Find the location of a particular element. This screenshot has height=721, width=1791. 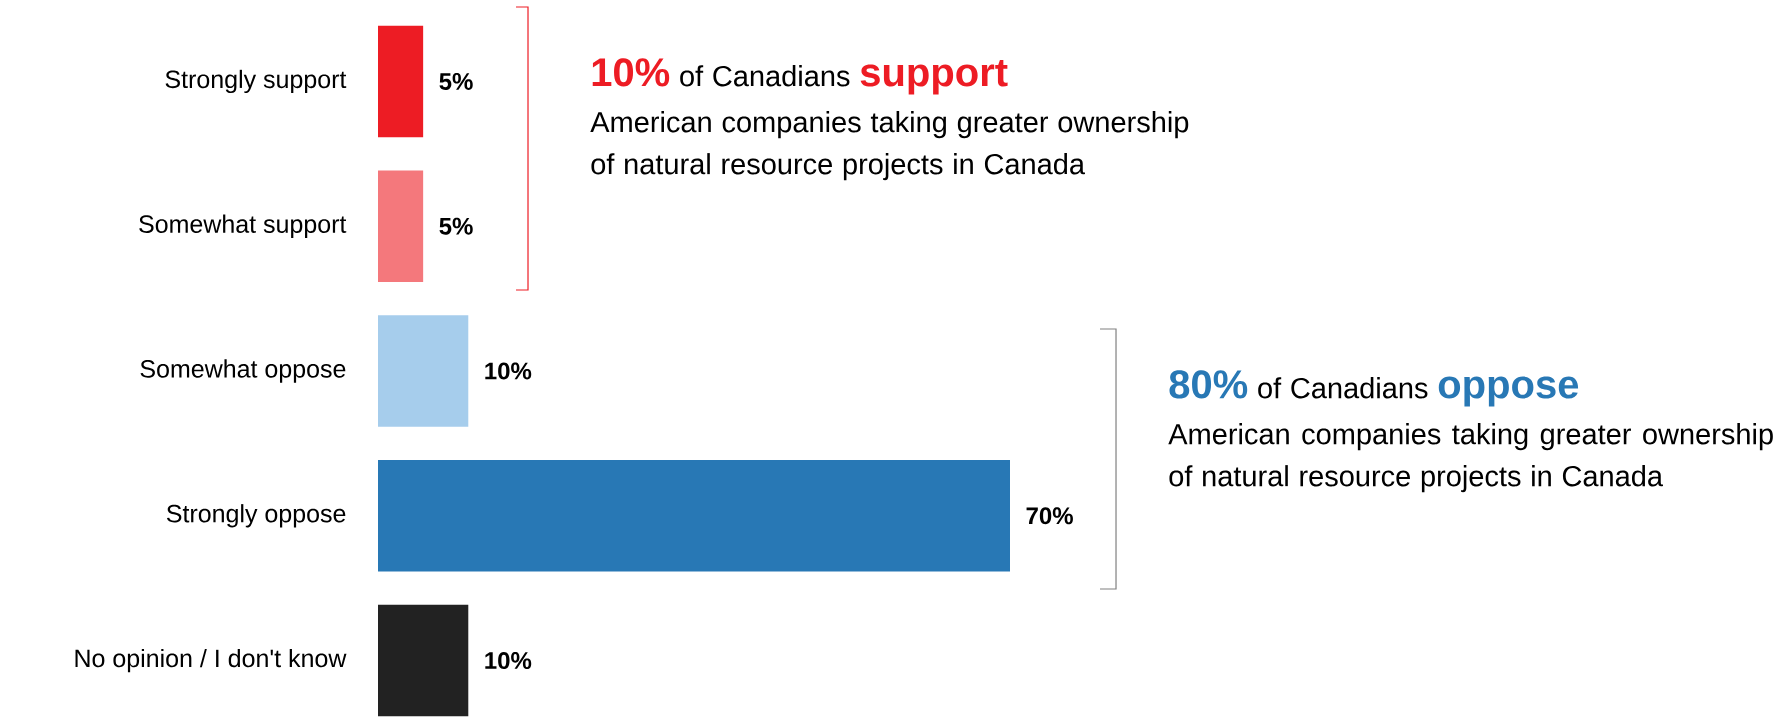

y-tick-label: Somewhat oppose is located at coordinates (243, 371).